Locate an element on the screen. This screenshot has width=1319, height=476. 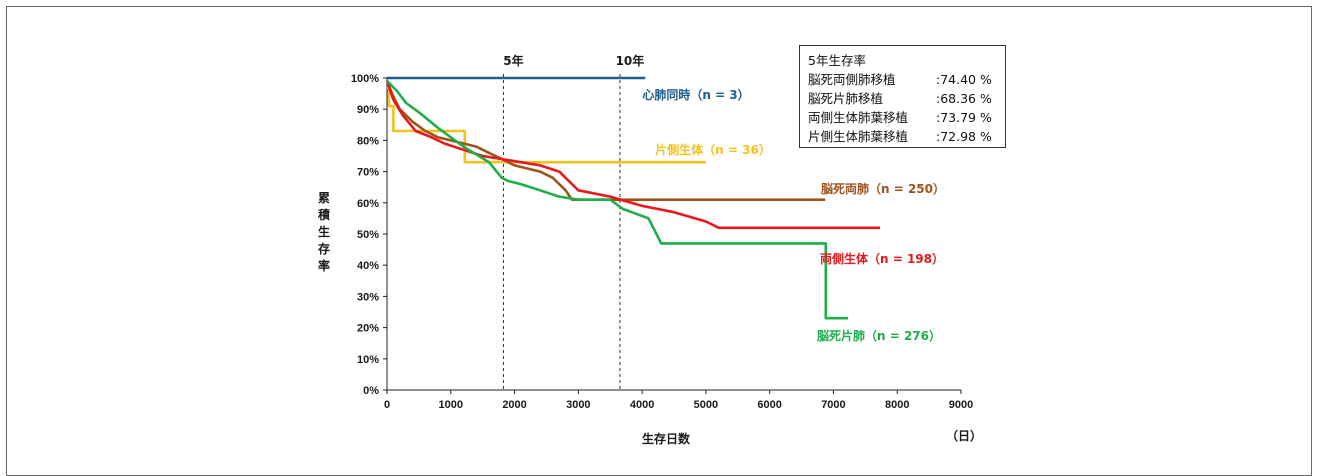
y-tick-label: 40% is located at coordinates (368, 266).